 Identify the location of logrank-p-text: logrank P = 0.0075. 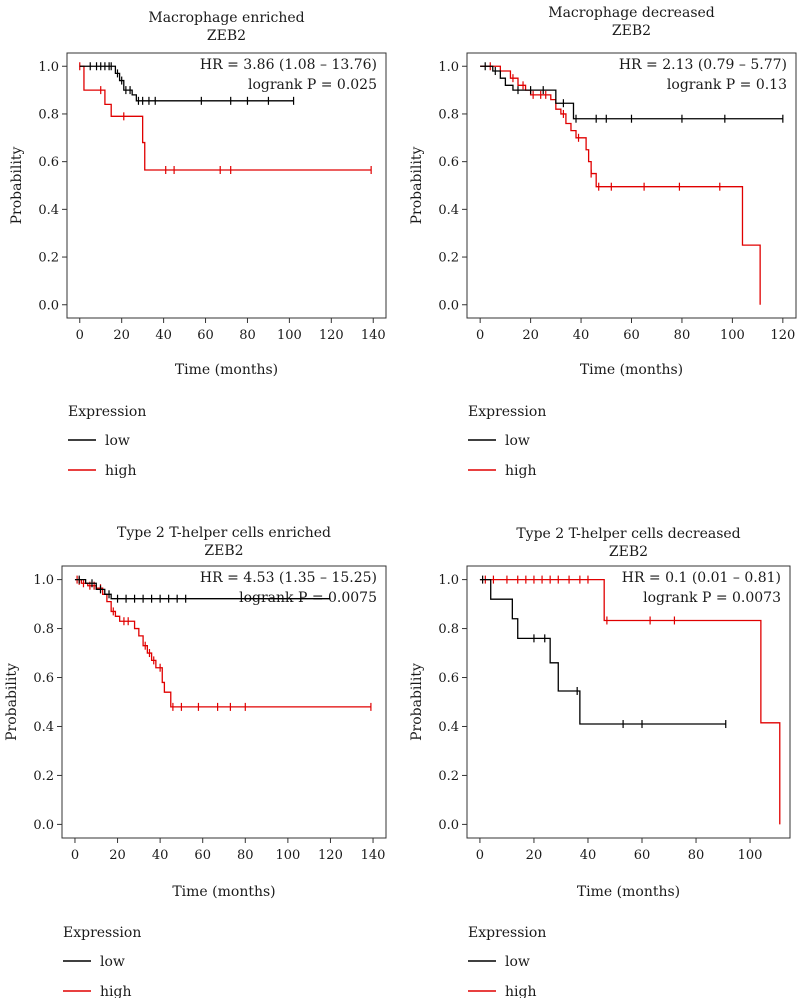
(308, 598).